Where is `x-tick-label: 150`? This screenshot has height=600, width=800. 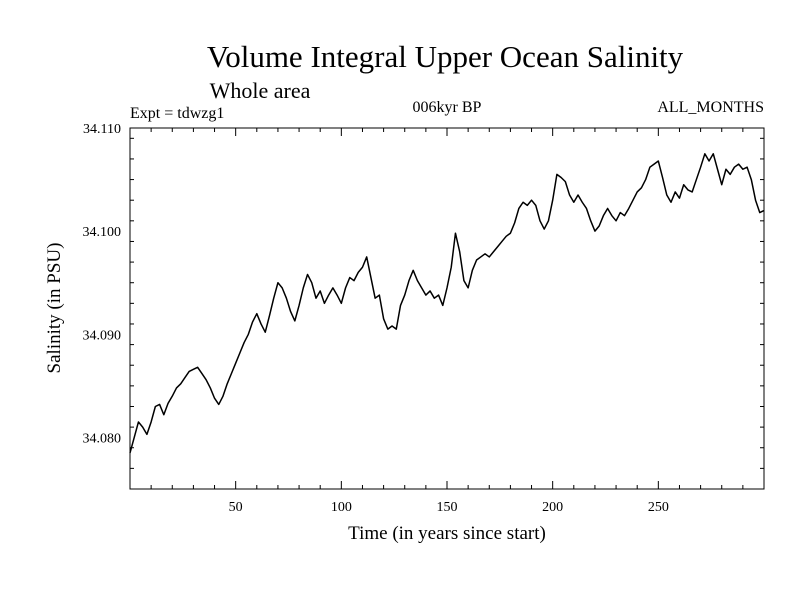 x-tick-label: 150 is located at coordinates (447, 507).